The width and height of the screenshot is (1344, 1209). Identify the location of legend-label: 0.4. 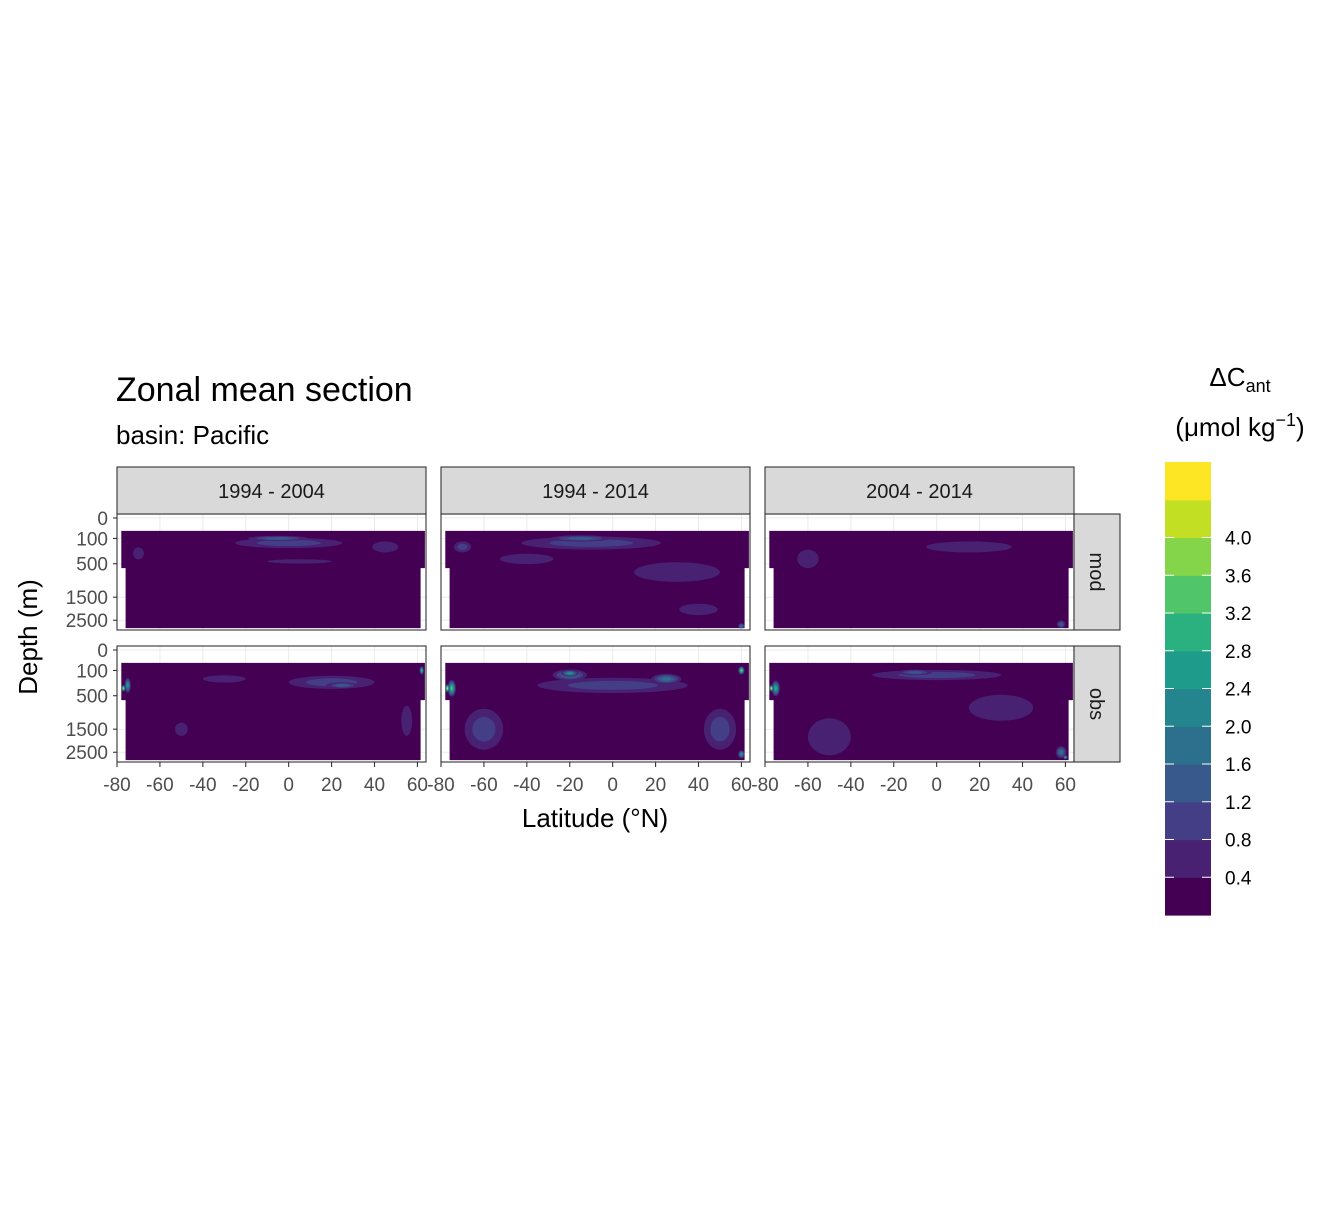
(1238, 878).